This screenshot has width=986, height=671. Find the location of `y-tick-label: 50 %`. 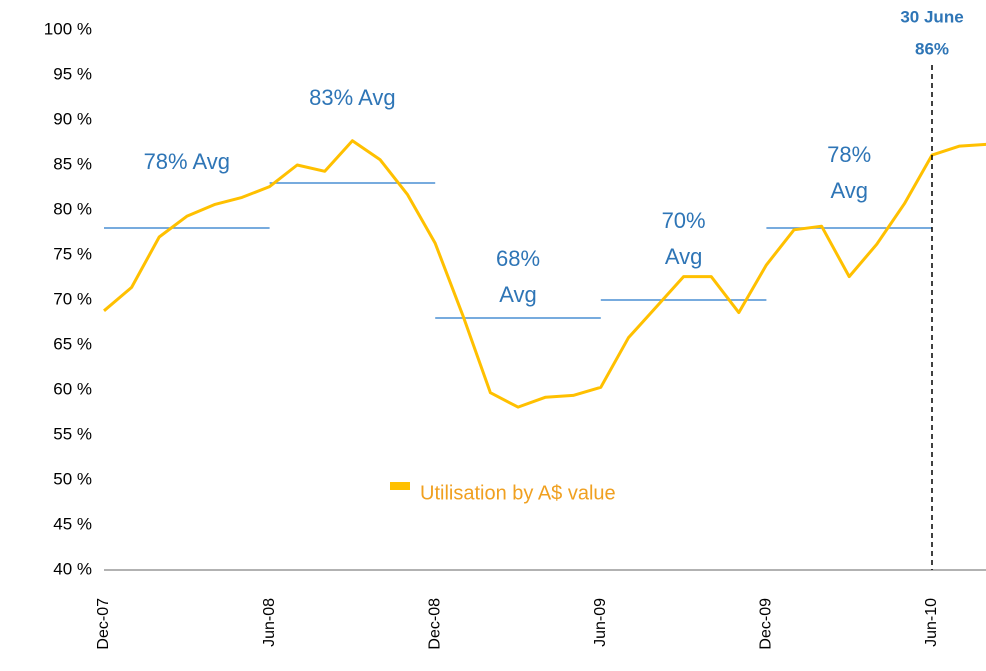

y-tick-label: 50 % is located at coordinates (72, 478).